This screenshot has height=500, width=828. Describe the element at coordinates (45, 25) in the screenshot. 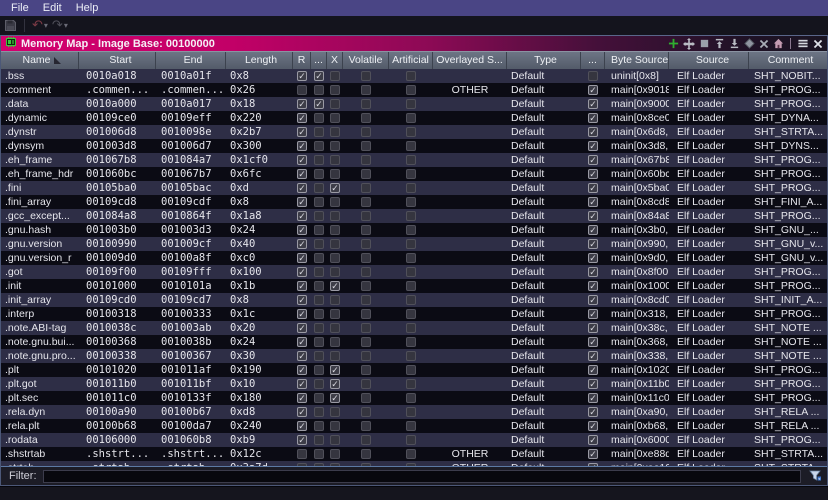

I see `undo-dropdown-icon: ▾` at that location.